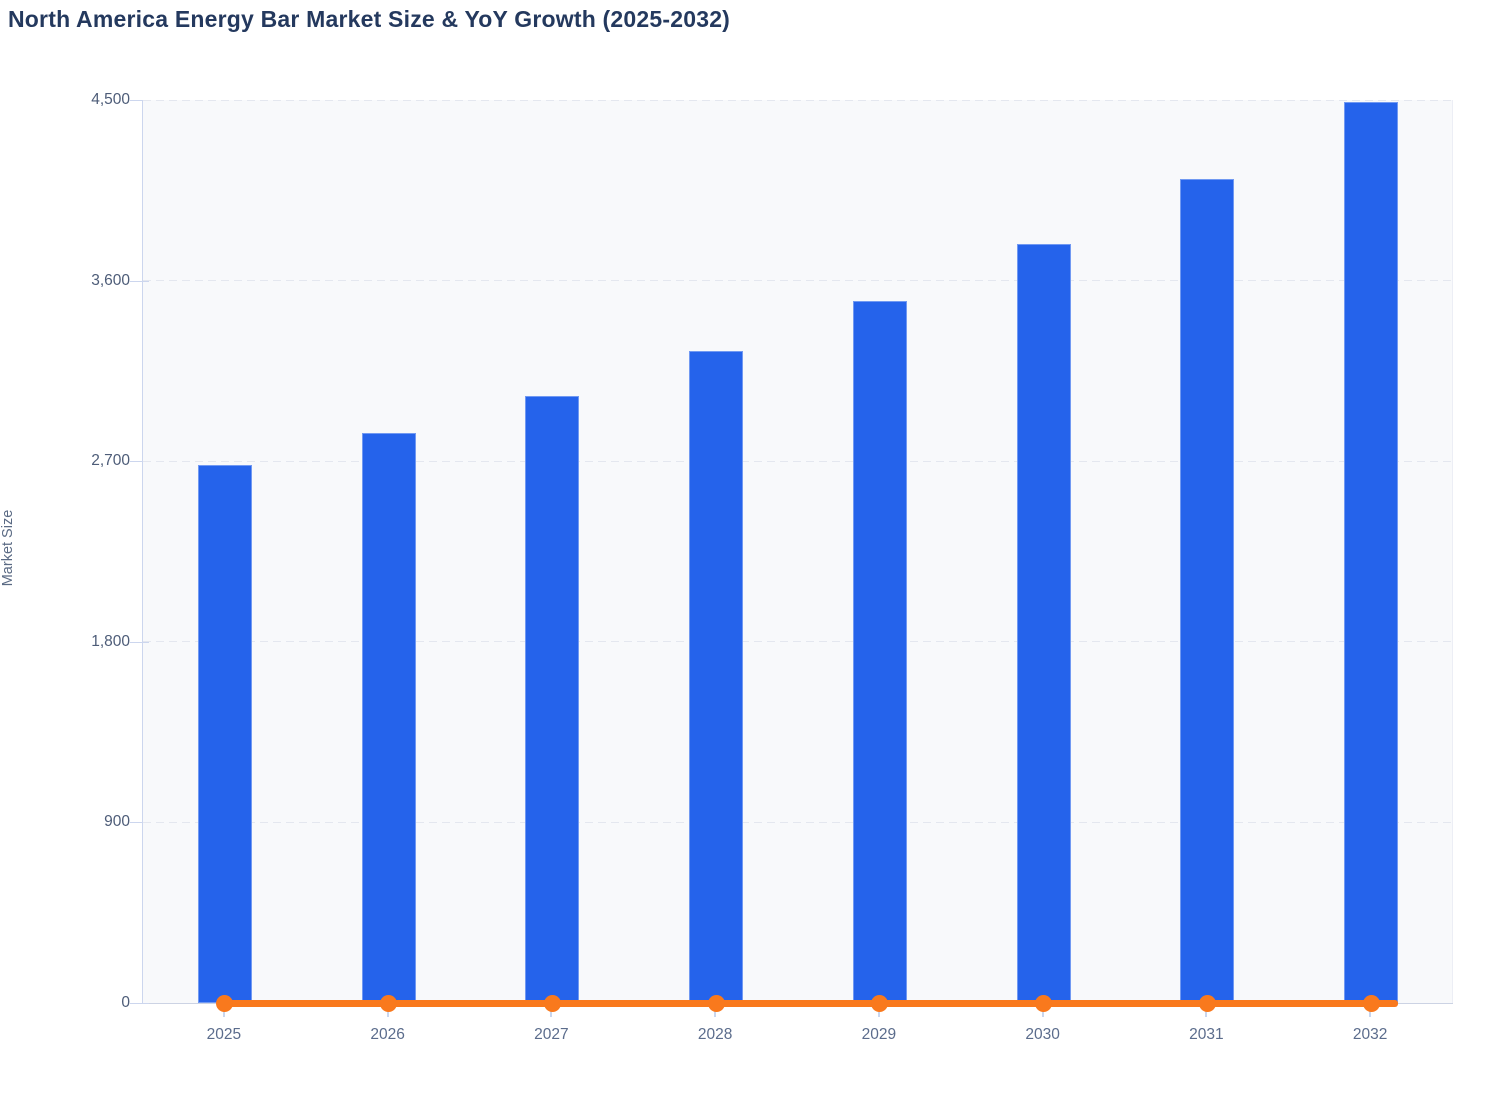  Describe the element at coordinates (716, 1003) in the screenshot. I see `yoy-growth-marker-2028` at that location.